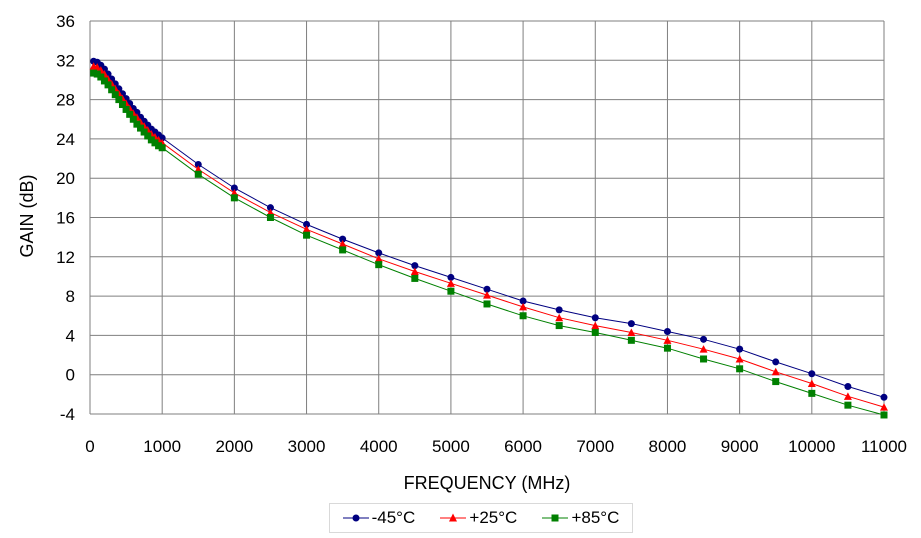 This screenshot has width=921, height=538. Describe the element at coordinates (65, 60) in the screenshot. I see `y-tick-label: 32` at that location.